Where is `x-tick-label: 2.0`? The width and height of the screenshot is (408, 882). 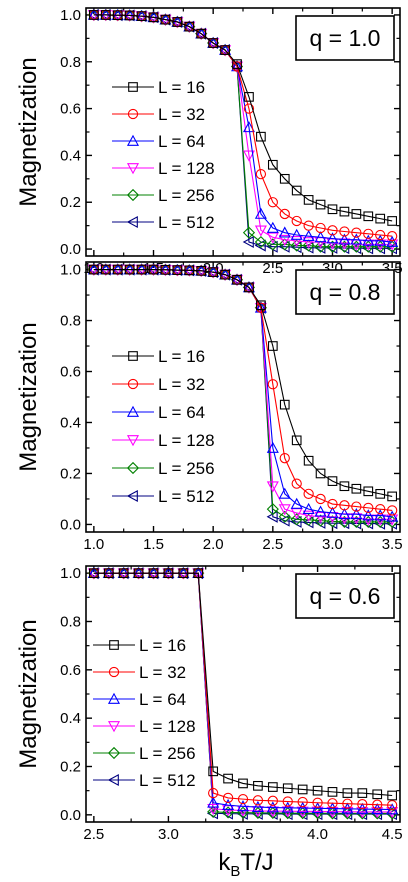
x-tick-label: 2.0 is located at coordinates (213, 544).